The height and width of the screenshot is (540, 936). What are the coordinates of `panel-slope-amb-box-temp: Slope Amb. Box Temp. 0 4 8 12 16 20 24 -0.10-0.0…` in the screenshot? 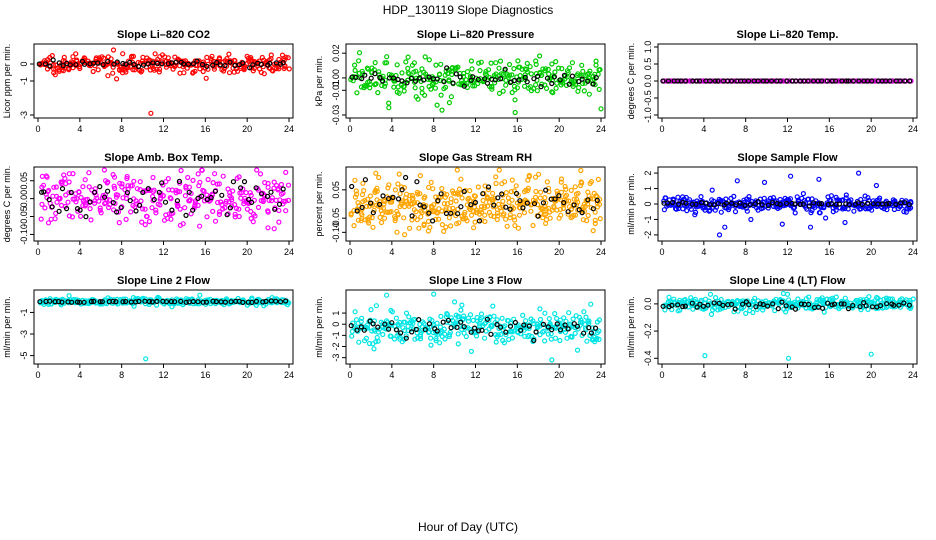 It's located at (148, 204).